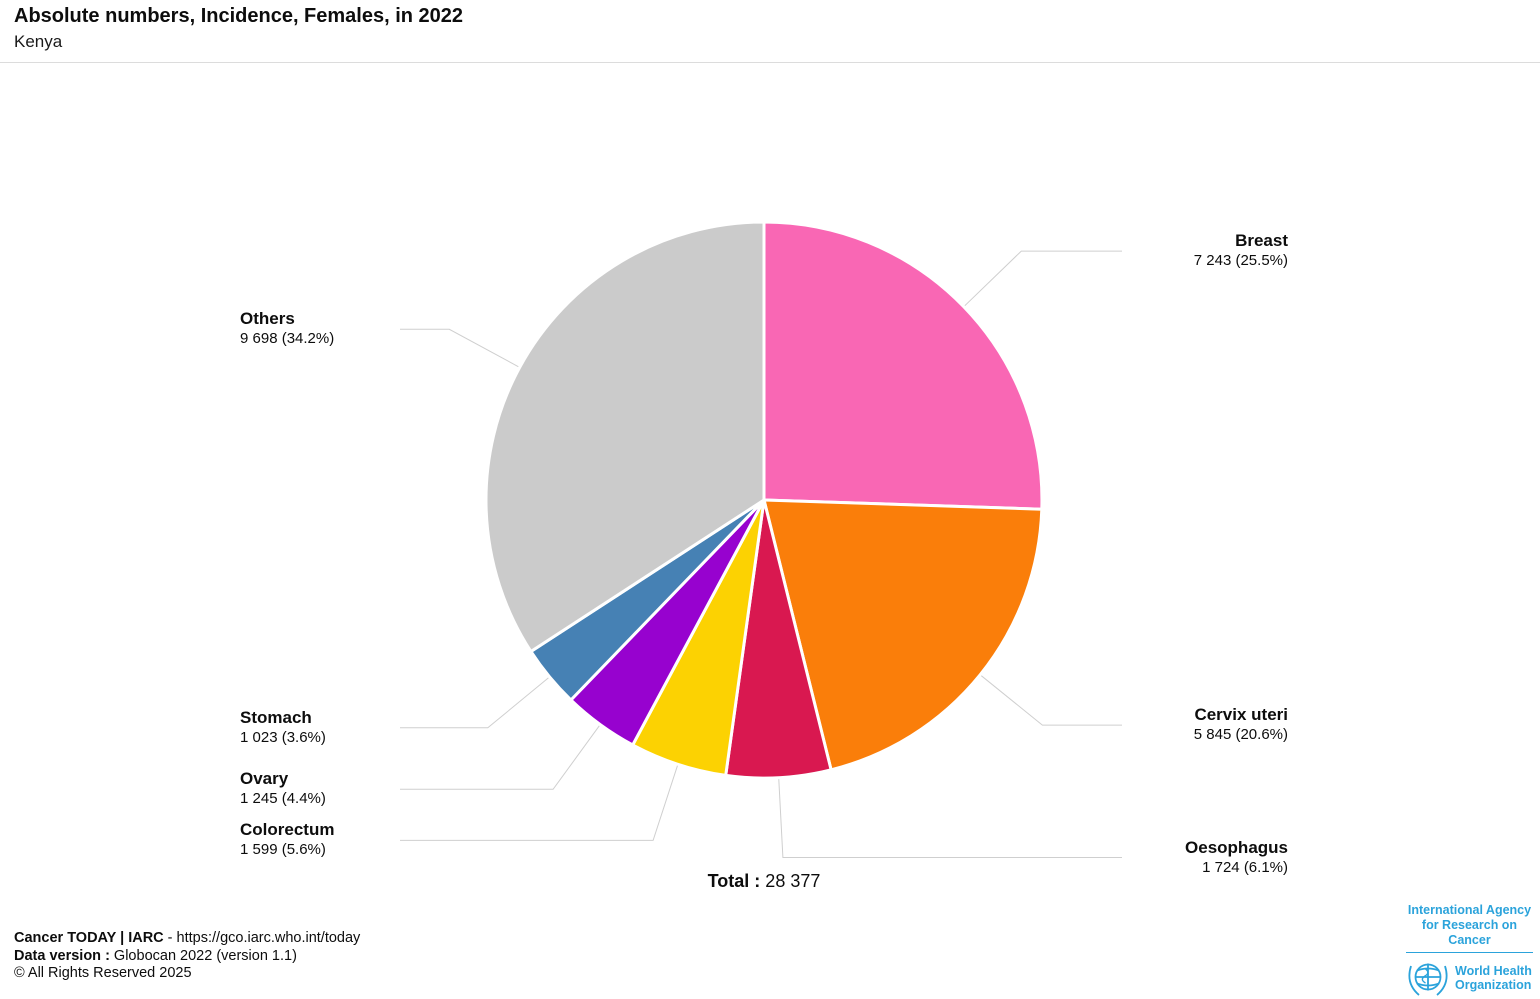 This screenshot has height=999, width=1540. I want to click on logo-divider, so click(1469, 952).